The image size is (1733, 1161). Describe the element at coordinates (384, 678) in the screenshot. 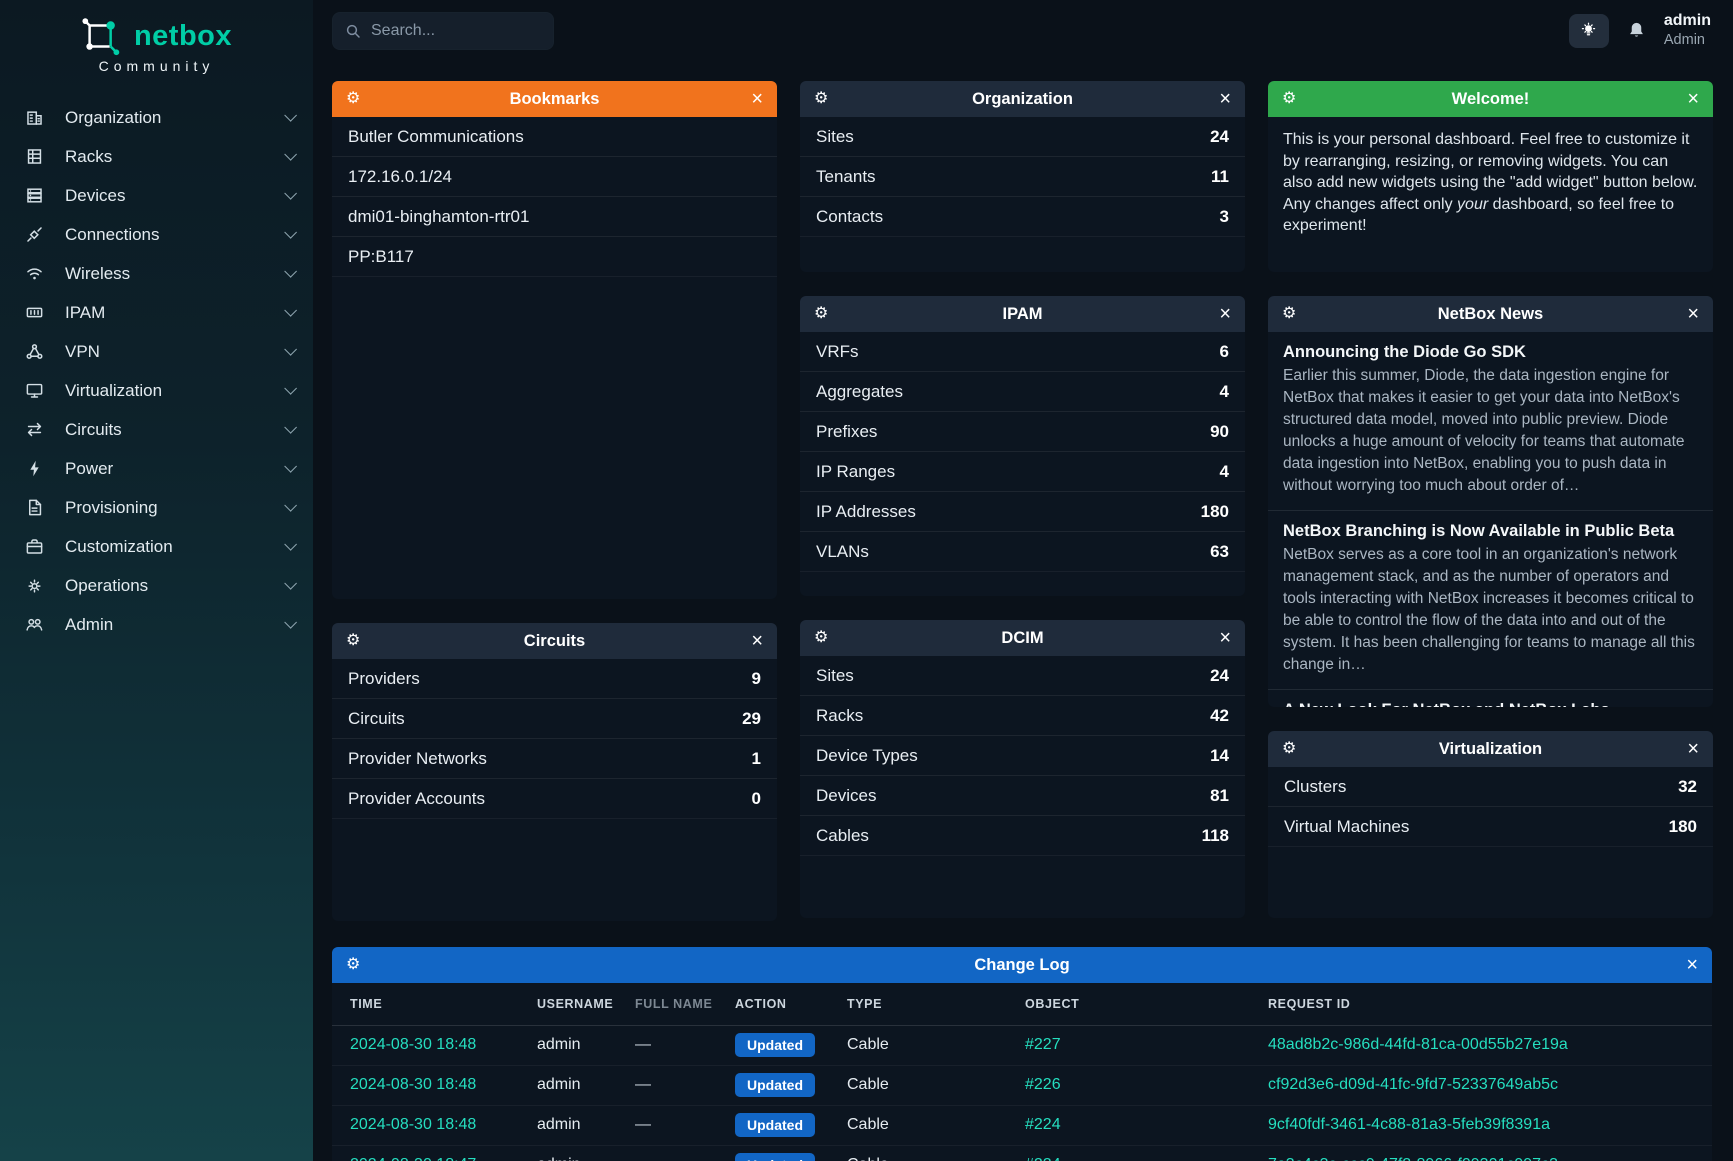

I see `stat-link: Providers` at that location.